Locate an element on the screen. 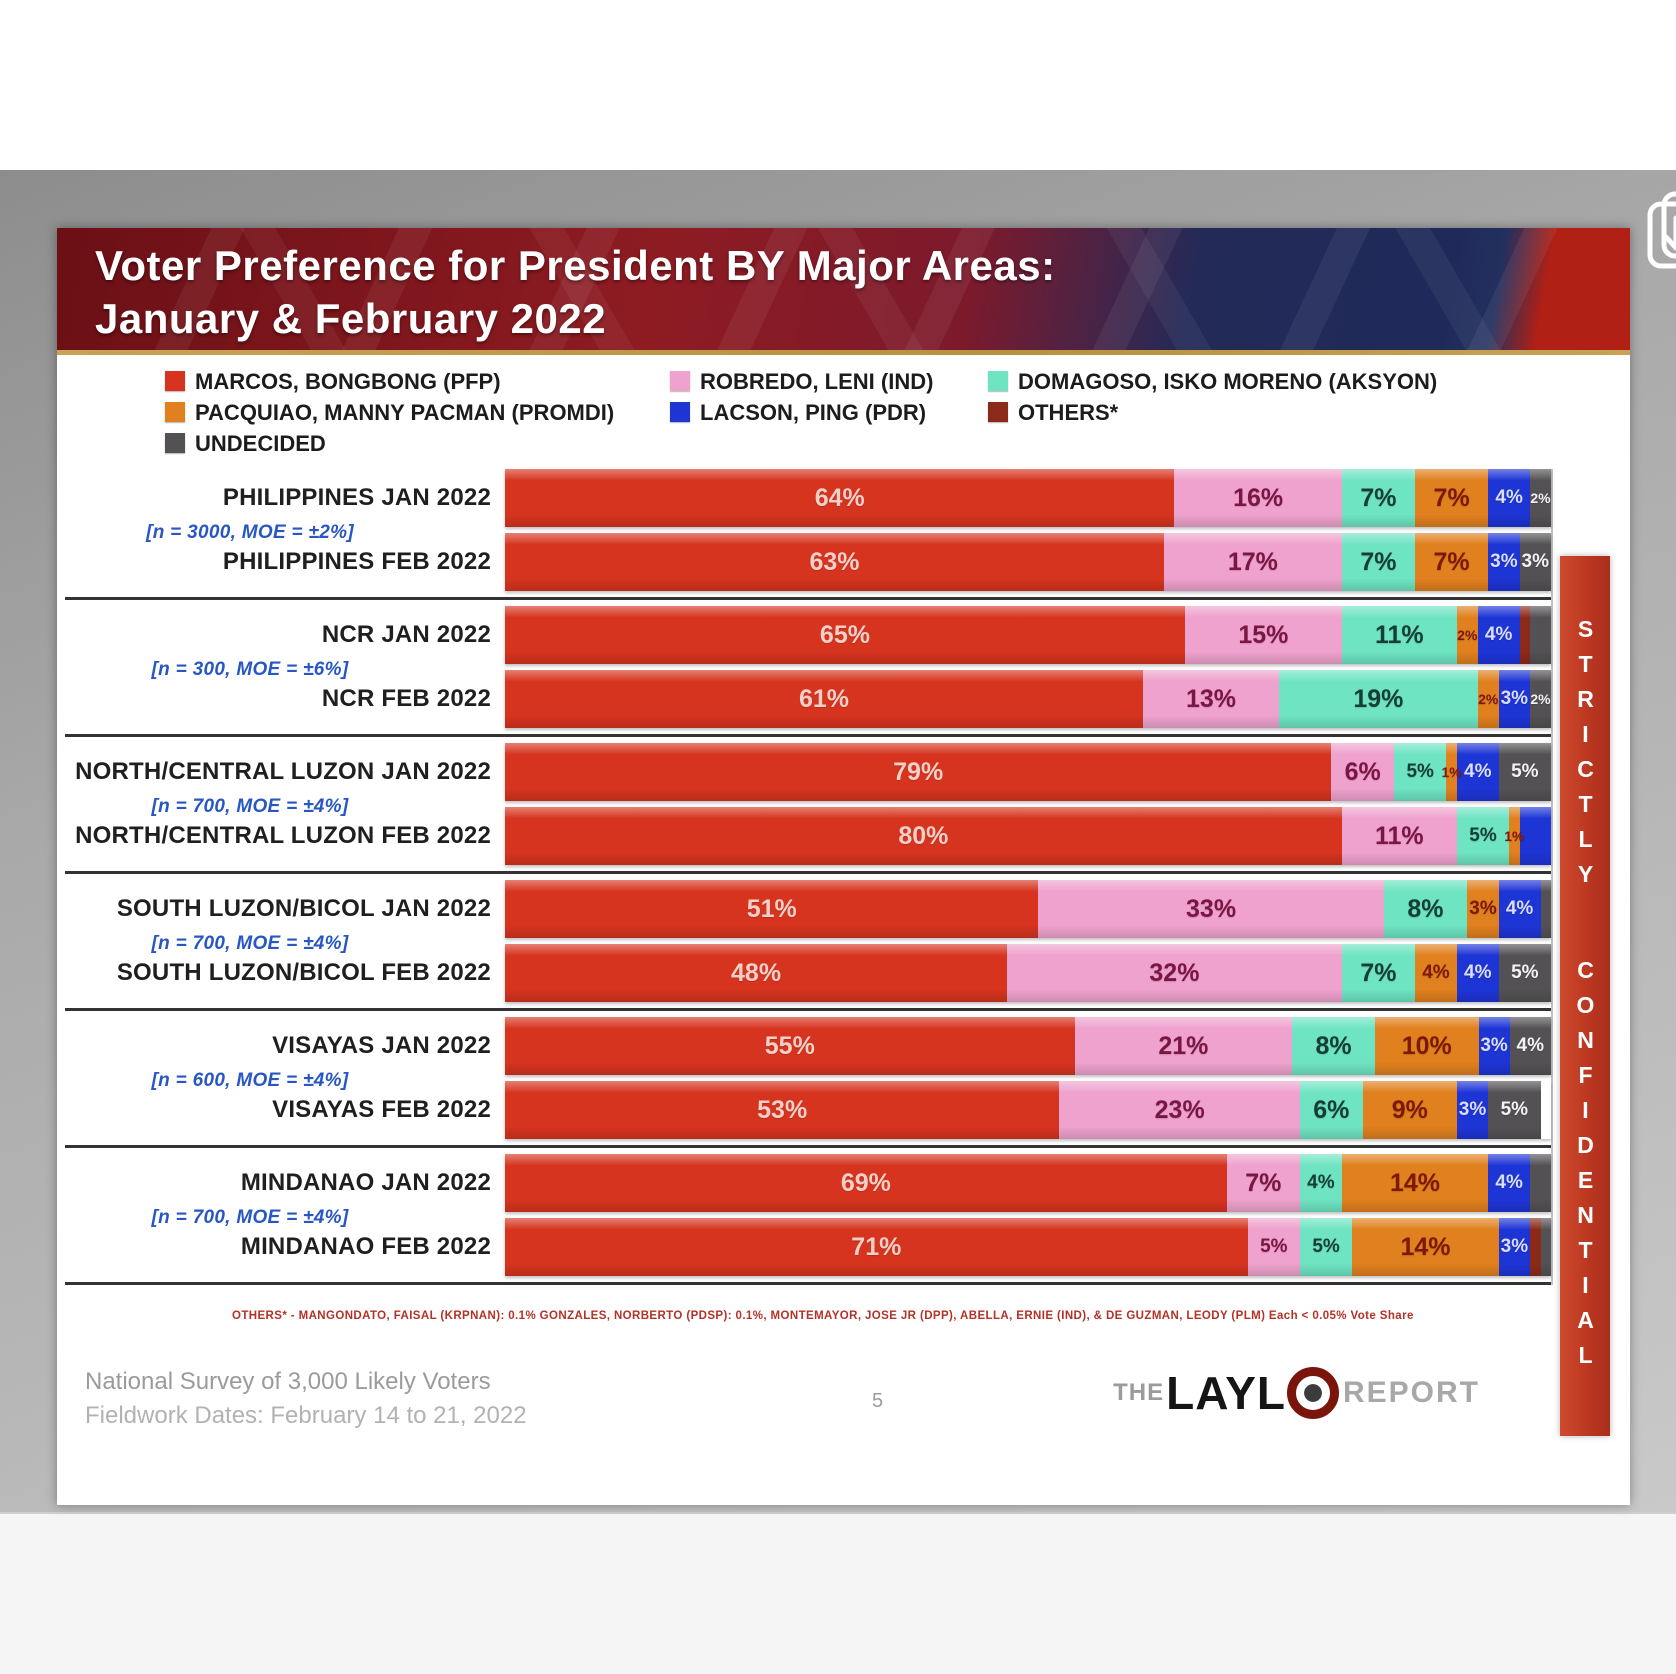  bar-segment-domagoso: 5% is located at coordinates (1483, 836).